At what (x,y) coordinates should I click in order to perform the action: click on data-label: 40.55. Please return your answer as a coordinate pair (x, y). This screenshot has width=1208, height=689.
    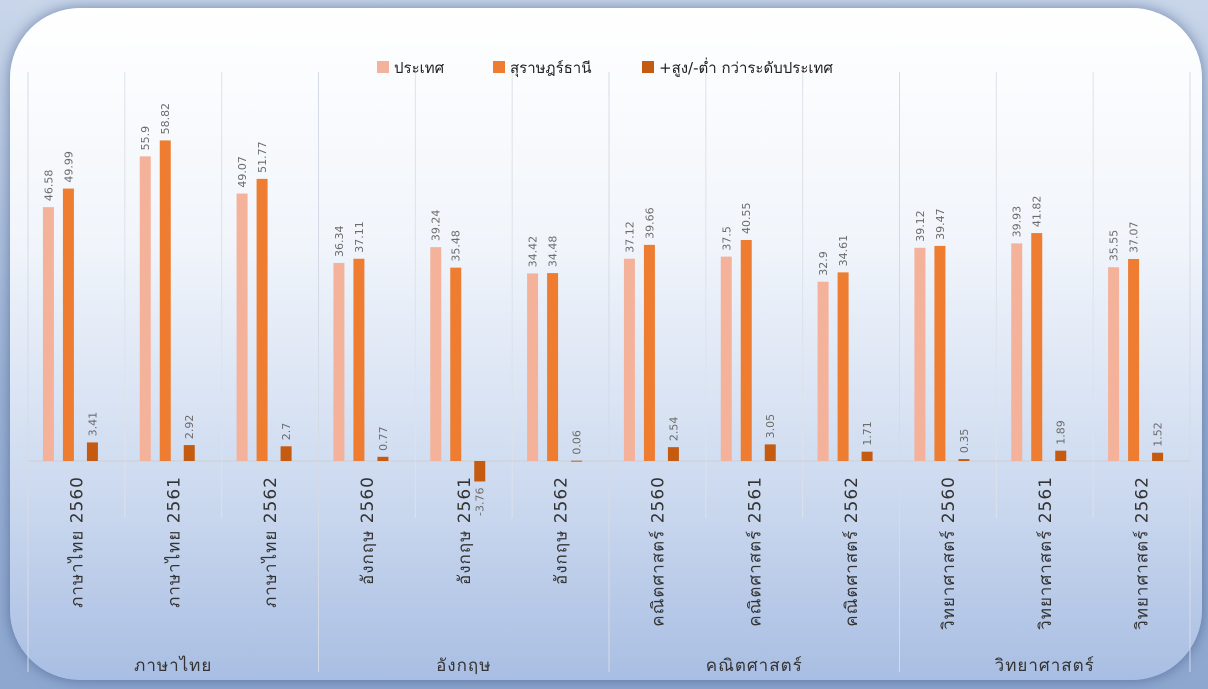
    Looking at the image, I should click on (746, 219).